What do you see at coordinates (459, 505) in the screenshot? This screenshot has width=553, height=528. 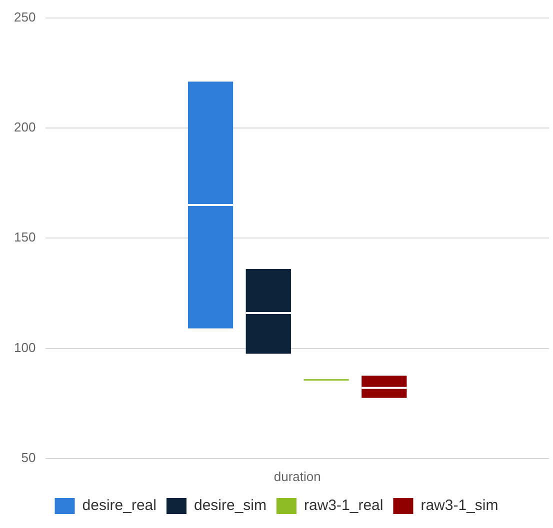 I see `legend-label: raw3-1_sim` at bounding box center [459, 505].